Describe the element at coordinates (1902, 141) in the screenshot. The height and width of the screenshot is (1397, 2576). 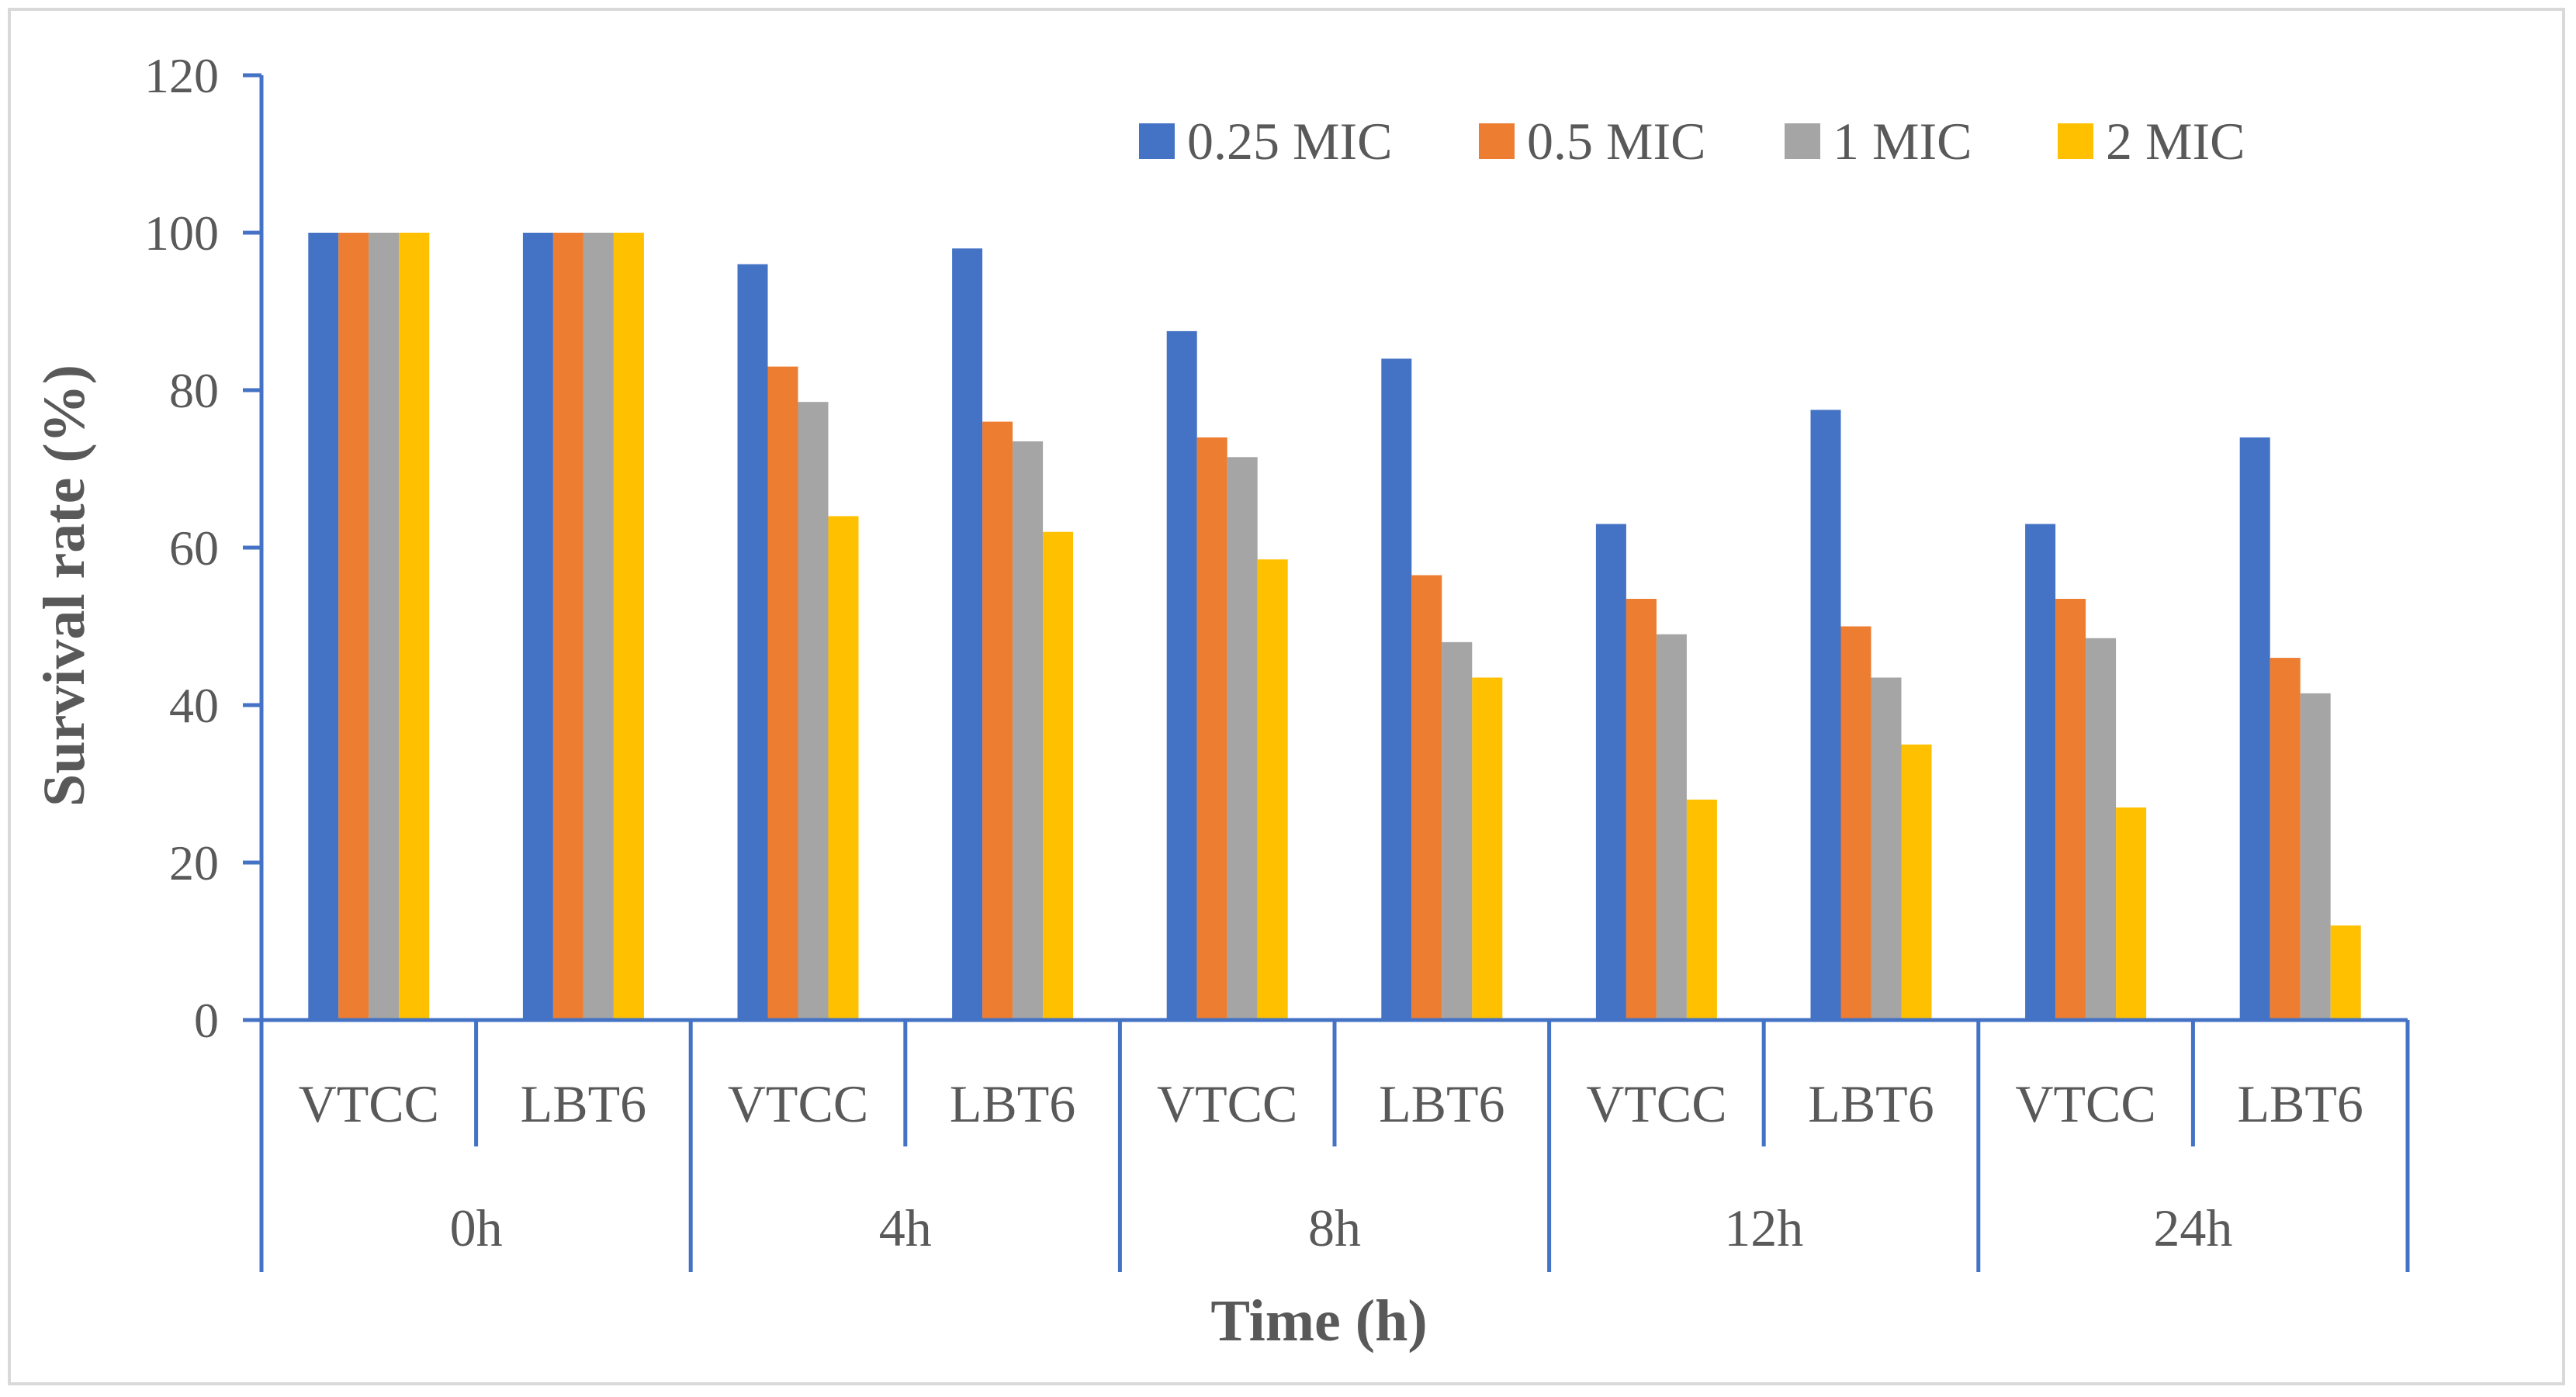
I see `legend-label: 1 MIC` at that location.